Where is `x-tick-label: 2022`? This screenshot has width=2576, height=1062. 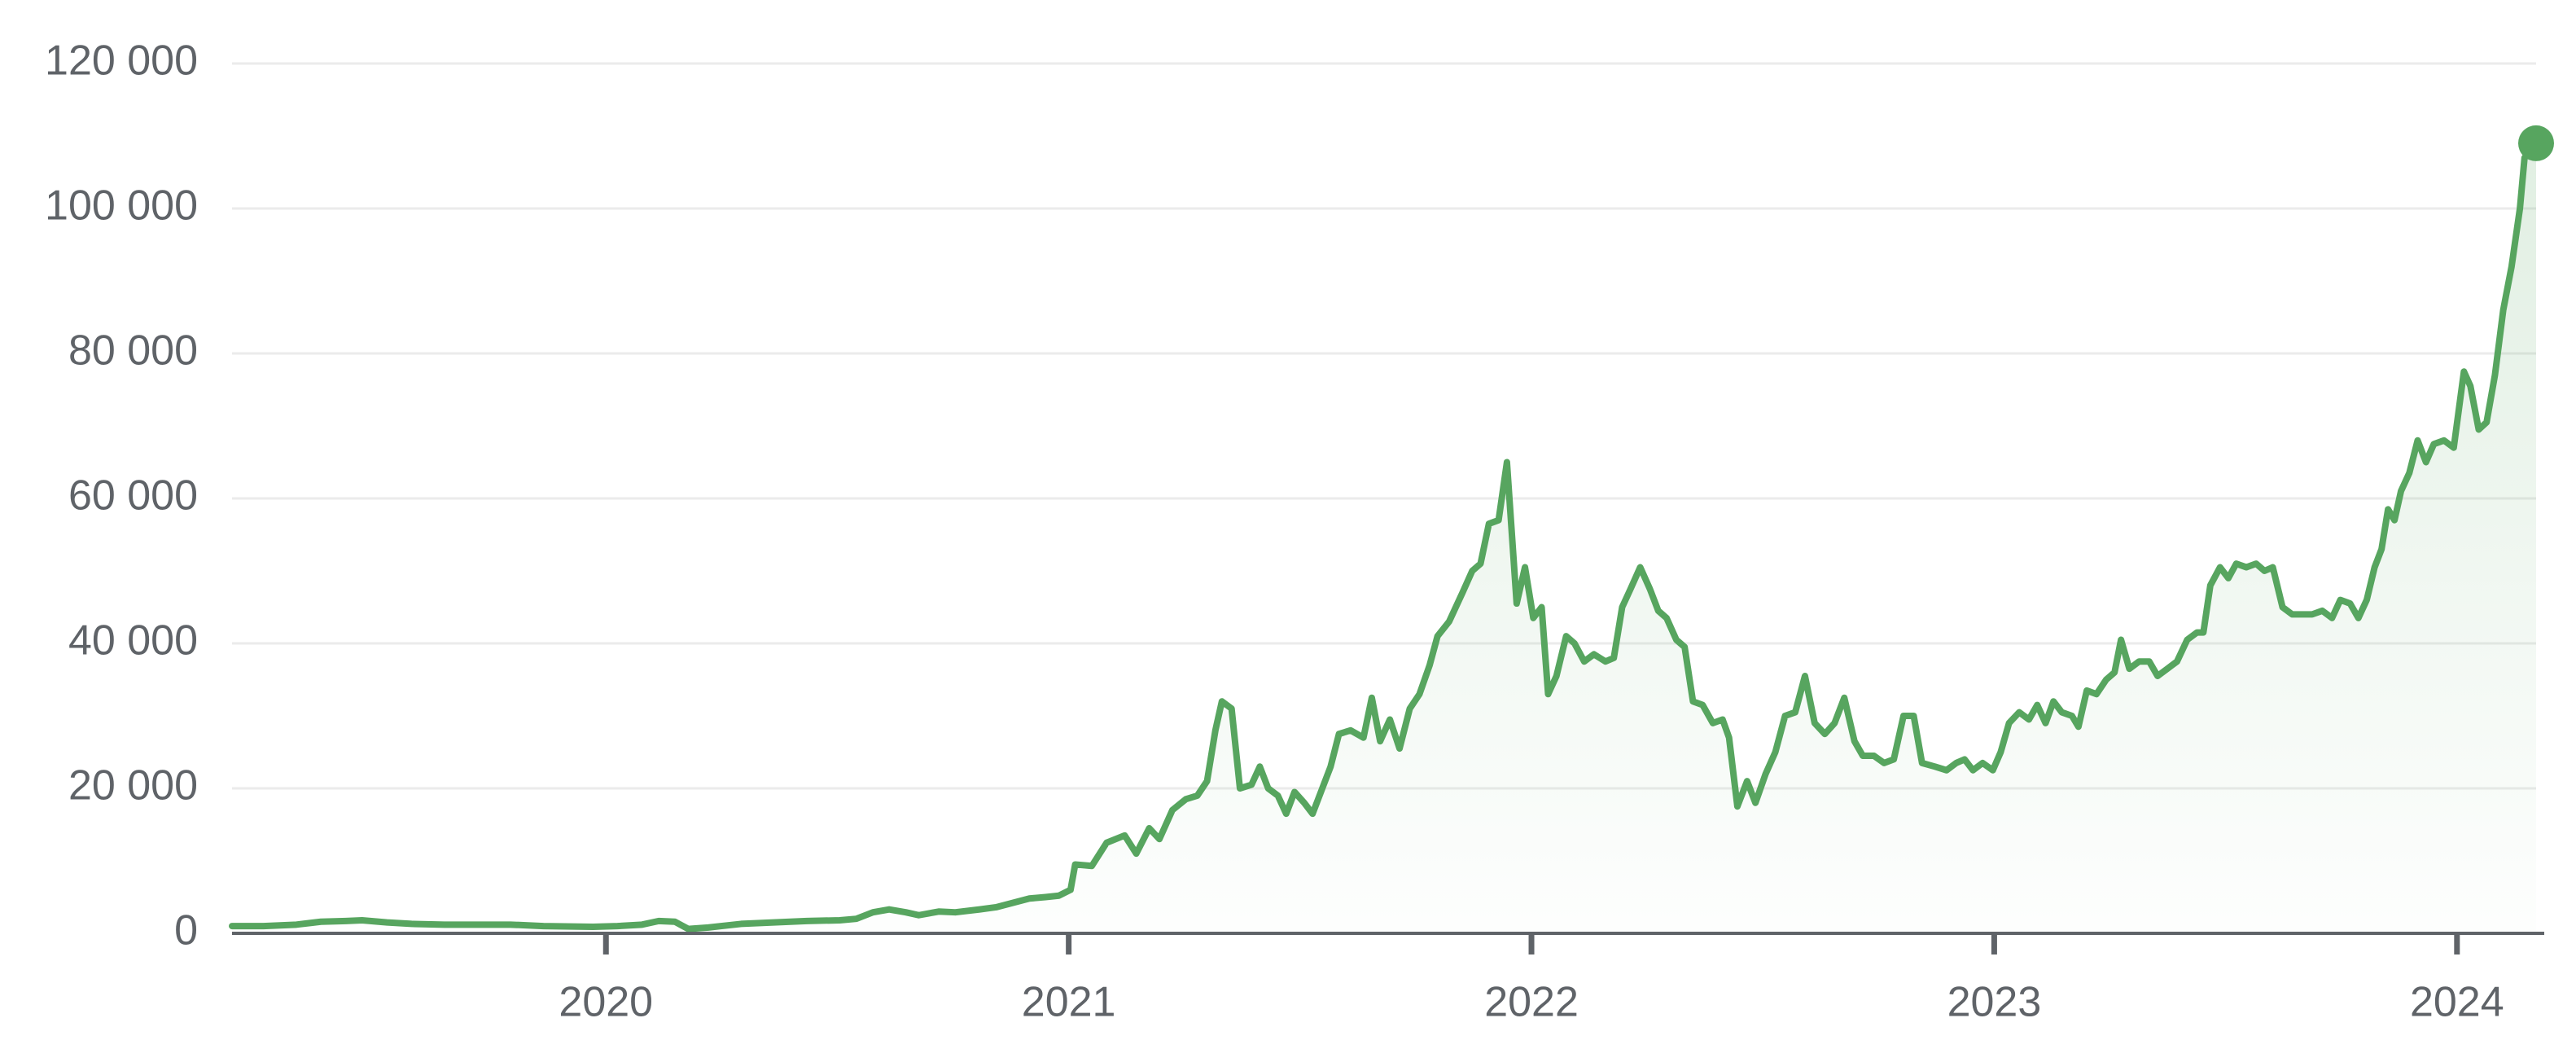
x-tick-label: 2022 is located at coordinates (1531, 1002).